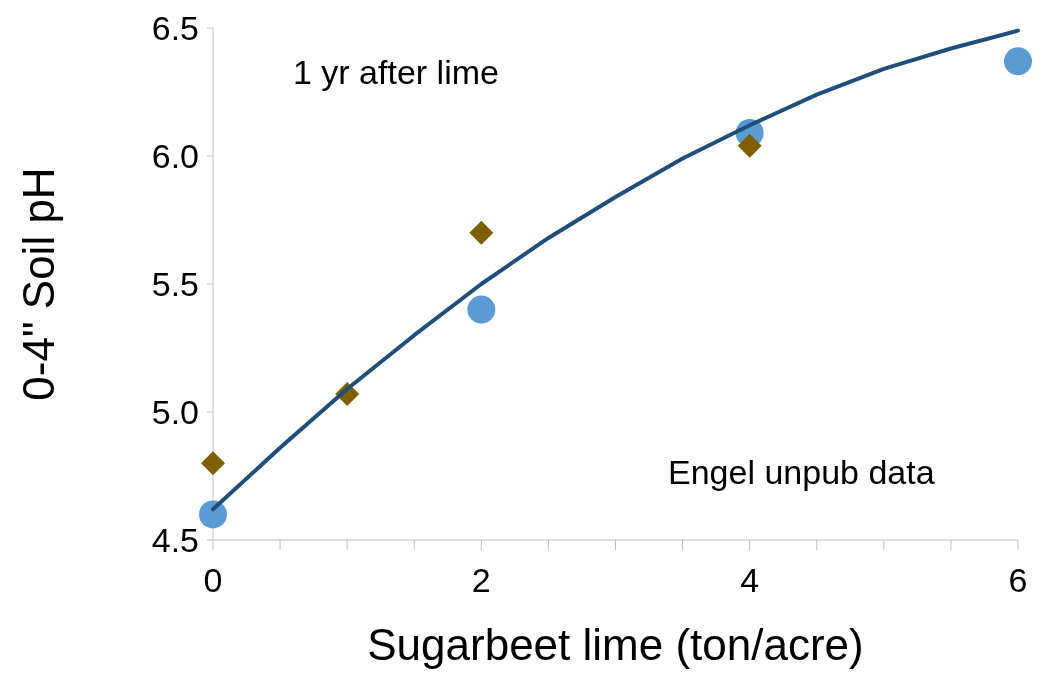 Image resolution: width=1063 pixels, height=688 pixels. Describe the element at coordinates (38, 284) in the screenshot. I see `y-axis-title: 0-4" Soil pH` at that location.